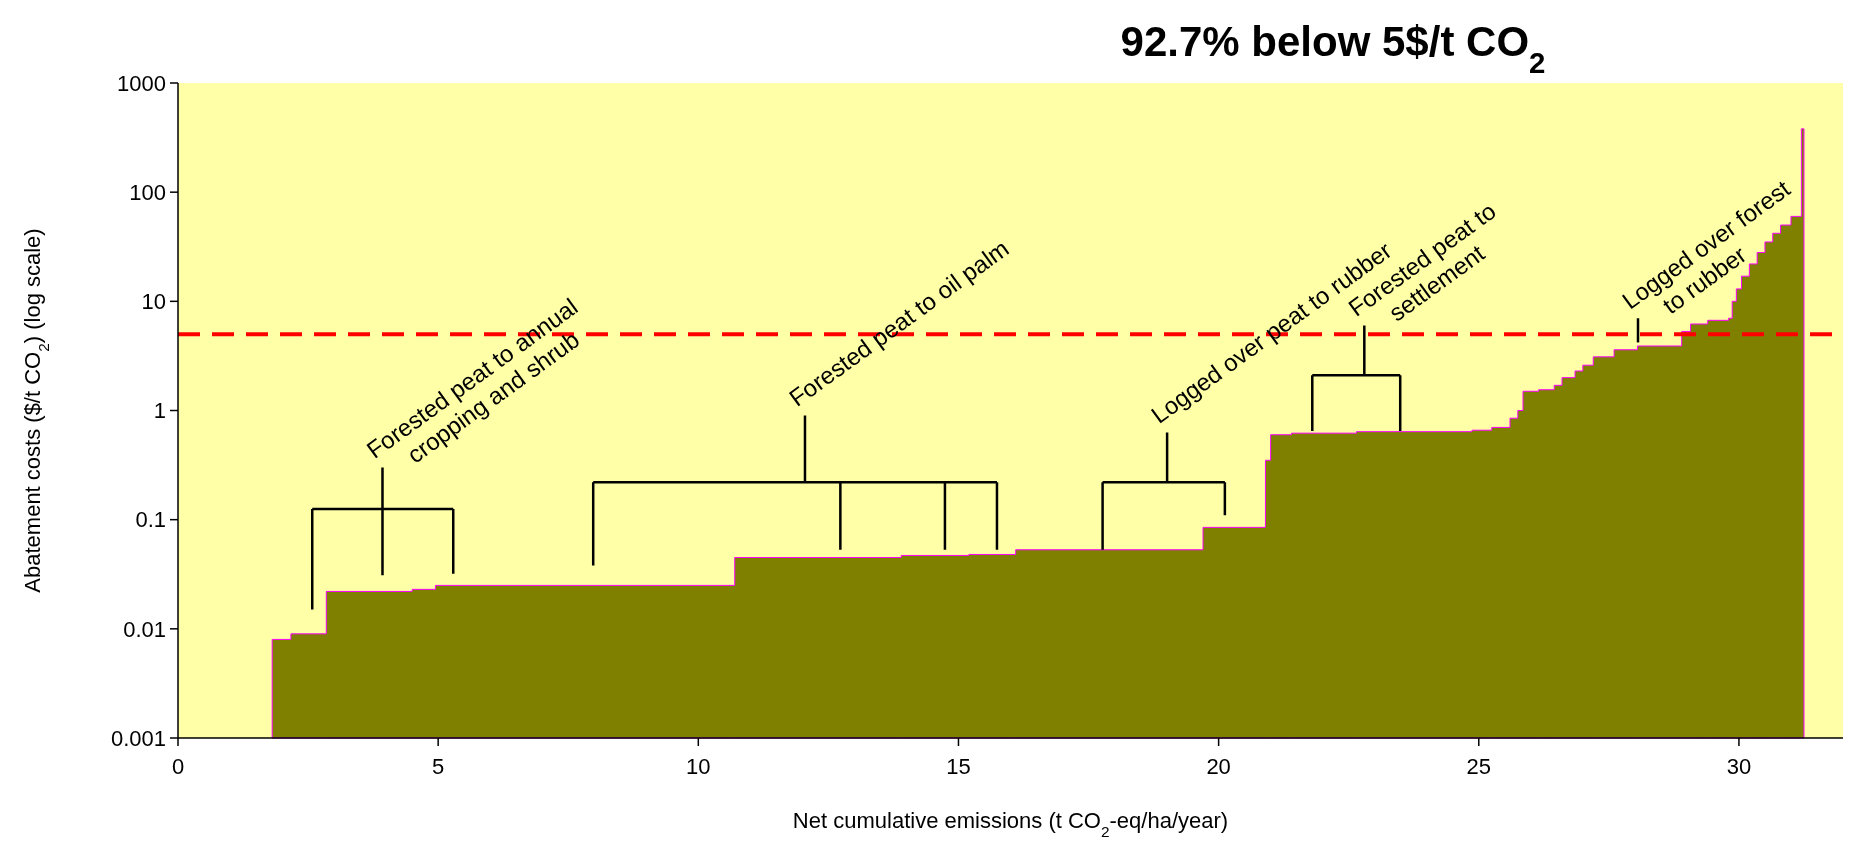  Describe the element at coordinates (438, 766) in the screenshot. I see `x-tick-label: 5` at that location.